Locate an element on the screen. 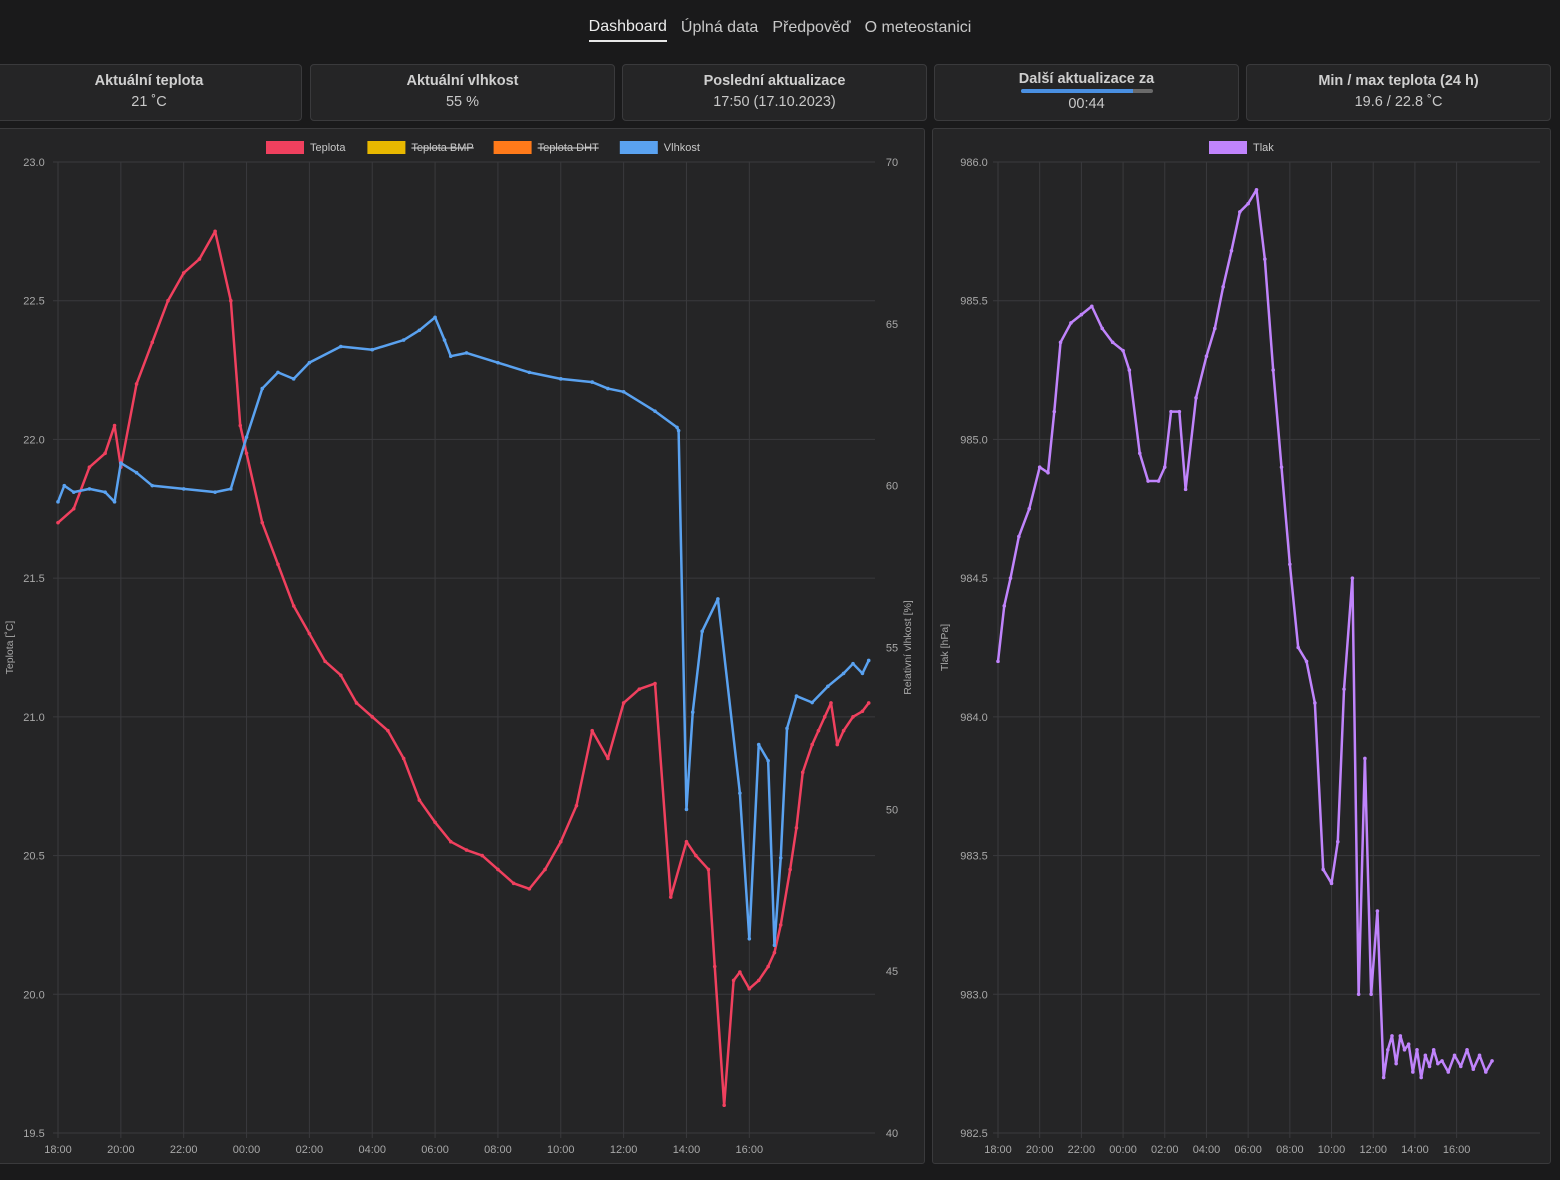  nav-dashboard: Dashboard is located at coordinates (627, 28).